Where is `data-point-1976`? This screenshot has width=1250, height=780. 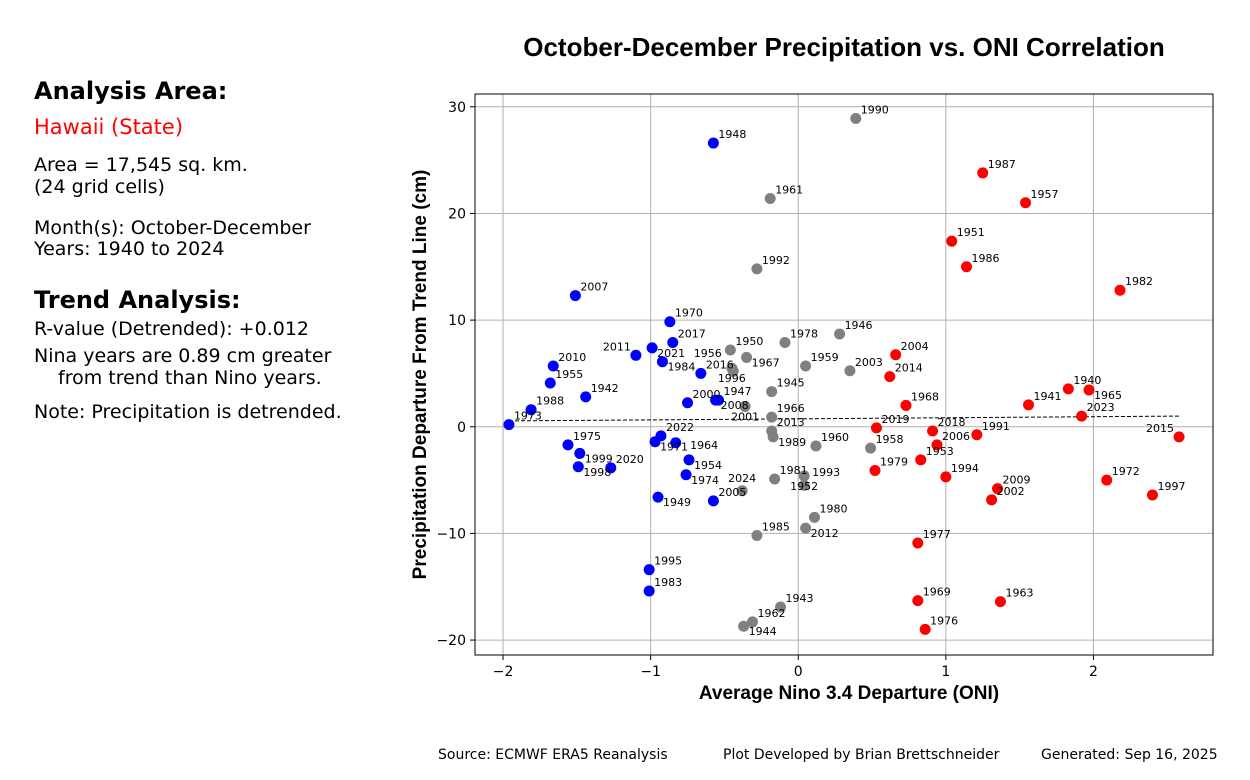
data-point-1976 is located at coordinates (925, 629).